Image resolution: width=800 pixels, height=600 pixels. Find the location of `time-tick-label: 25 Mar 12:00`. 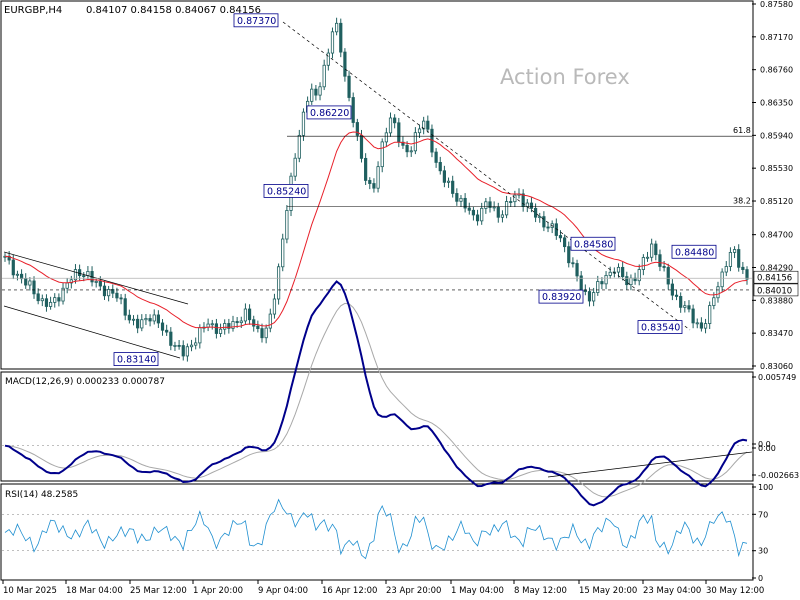

time-tick-label: 25 Mar 12:00 is located at coordinates (158, 591).